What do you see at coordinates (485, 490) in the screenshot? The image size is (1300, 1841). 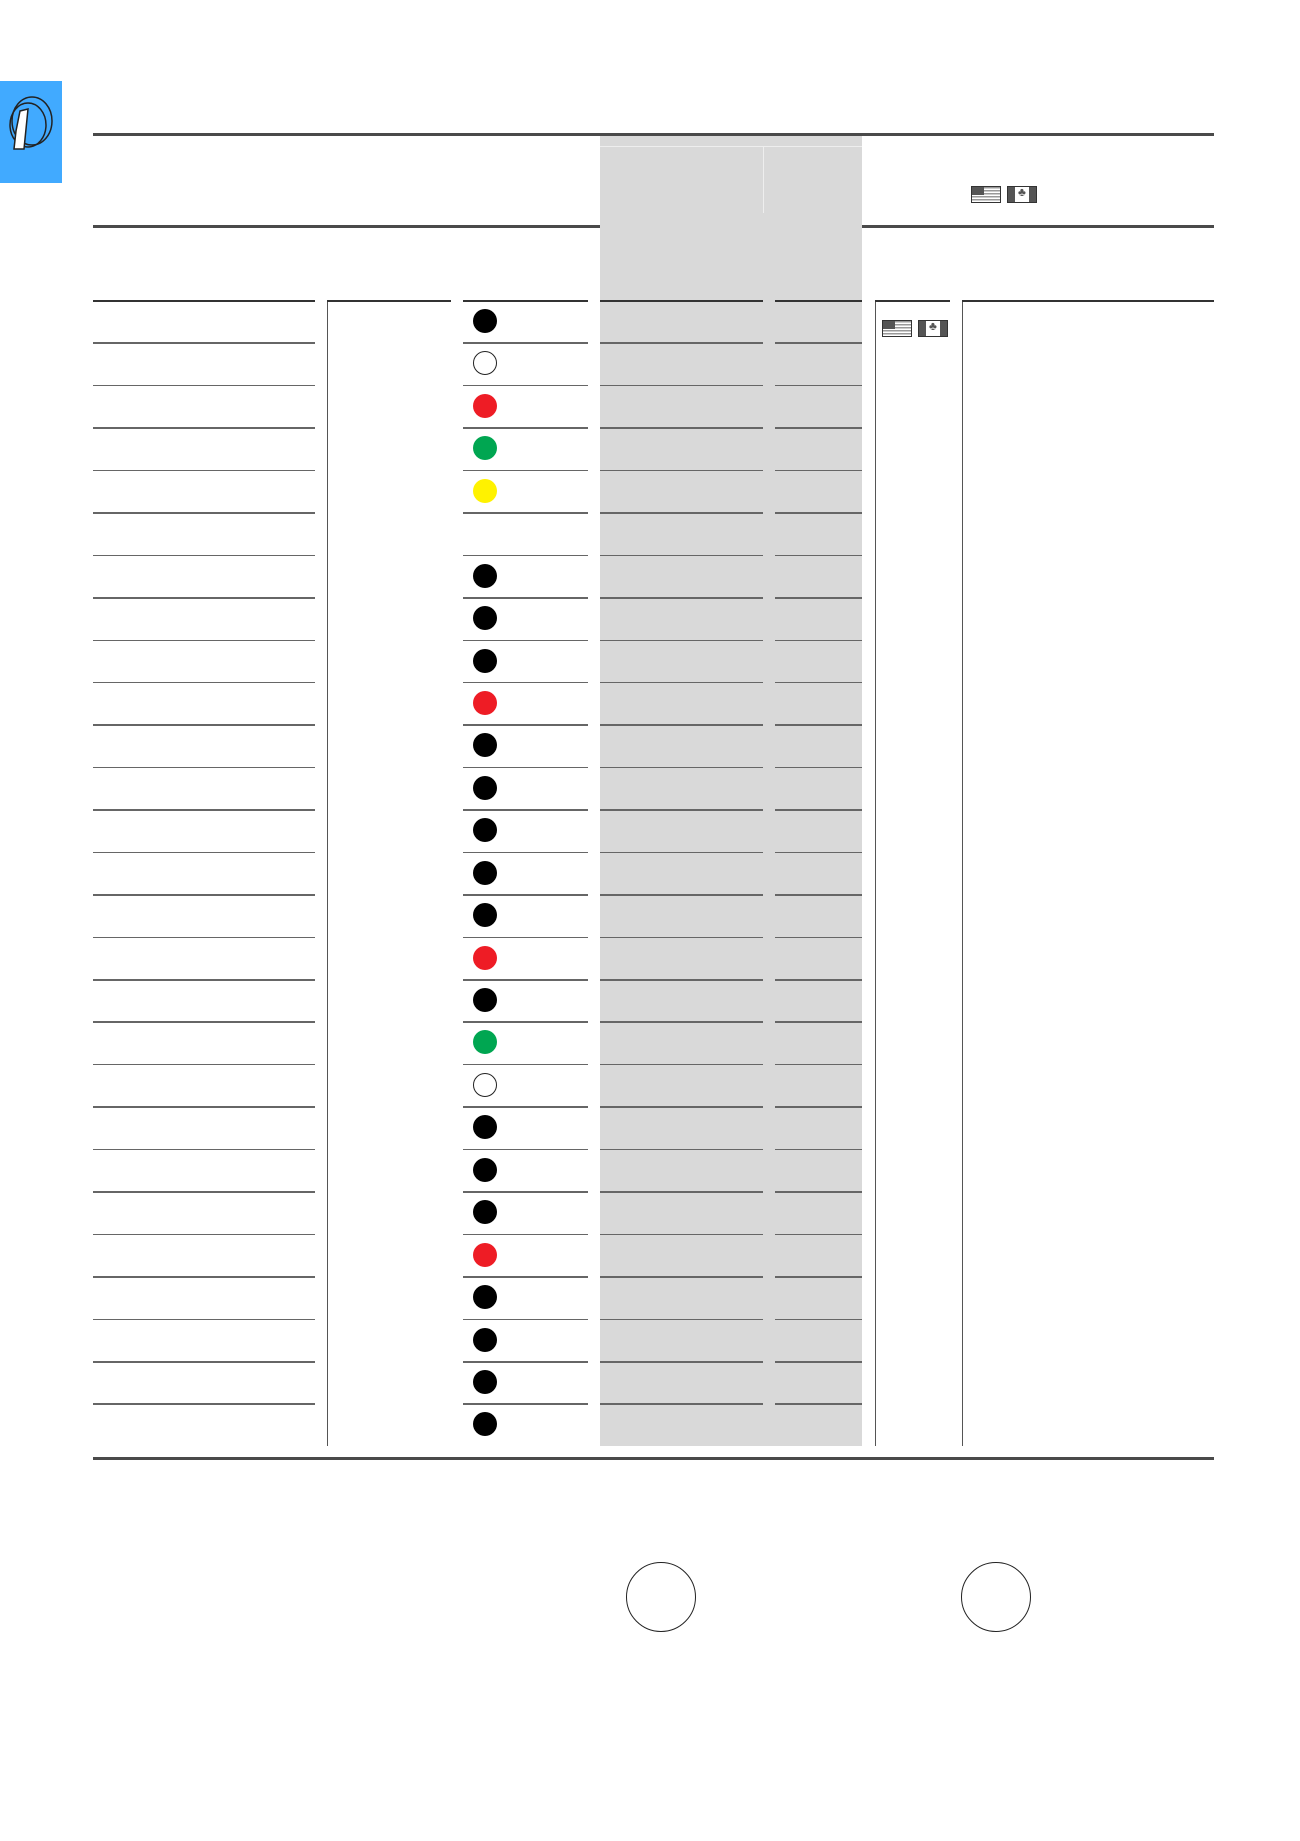 I see `yellow-color-dot` at bounding box center [485, 490].